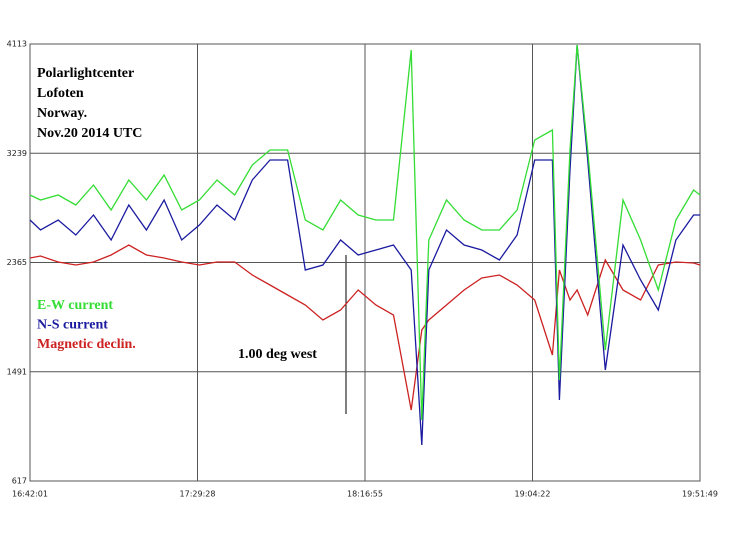 This screenshot has height=548, width=730. I want to click on annotation: 1.00 deg west, so click(277, 354).